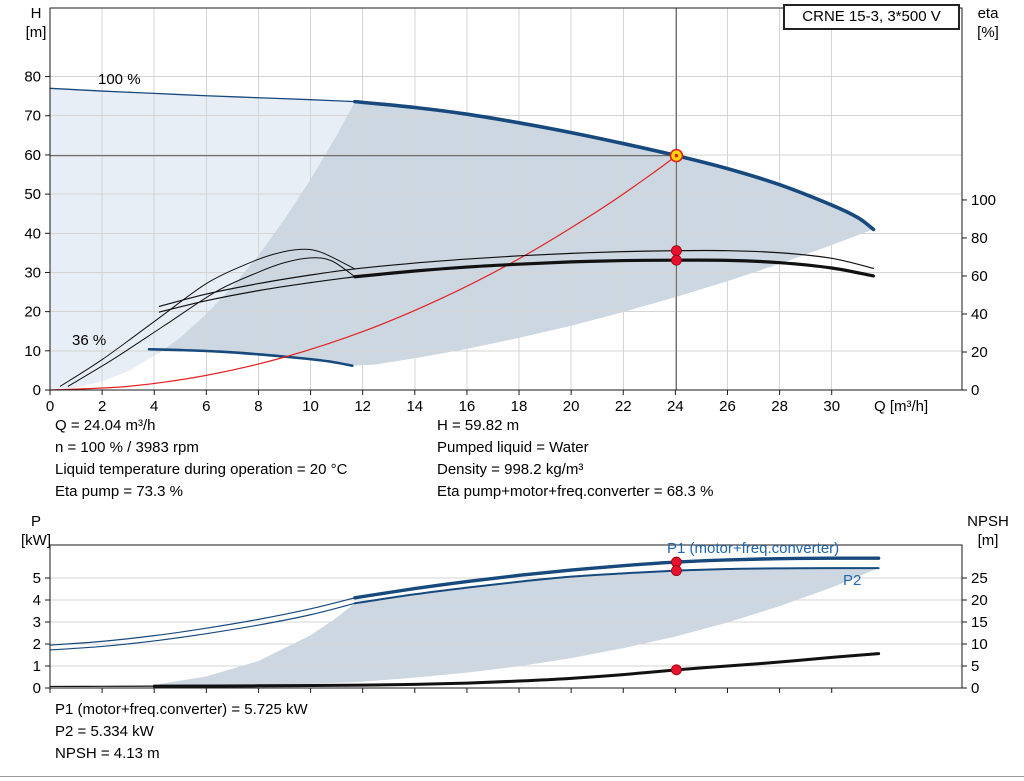 This screenshot has width=1024, height=781. What do you see at coordinates (257, 294) in the screenshot?
I see `series-eta-total-low-flow` at bounding box center [257, 294].